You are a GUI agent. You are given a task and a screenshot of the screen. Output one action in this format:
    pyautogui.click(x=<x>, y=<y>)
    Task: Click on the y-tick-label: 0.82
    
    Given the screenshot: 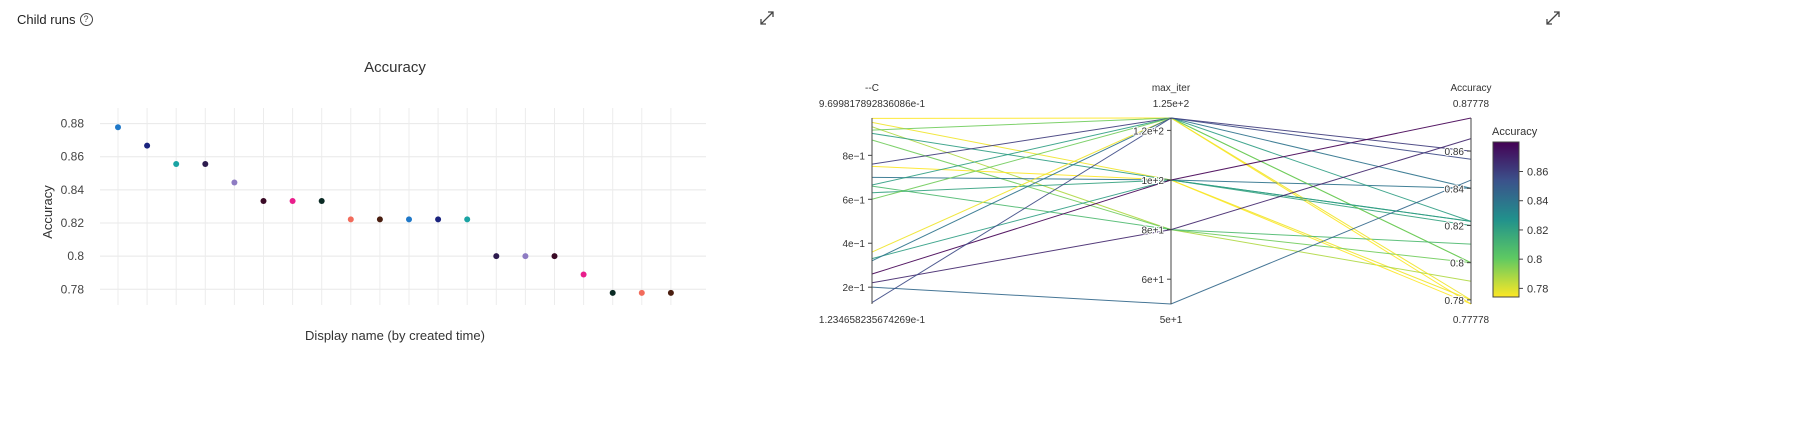 What is the action you would take?
    pyautogui.click(x=73, y=223)
    